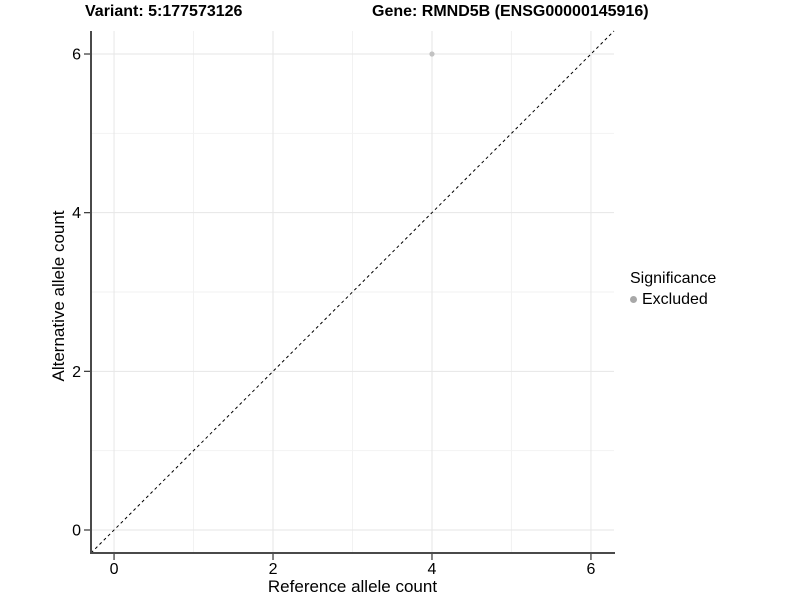 The width and height of the screenshot is (800, 600). I want to click on legend-items: Excluded, so click(673, 299).